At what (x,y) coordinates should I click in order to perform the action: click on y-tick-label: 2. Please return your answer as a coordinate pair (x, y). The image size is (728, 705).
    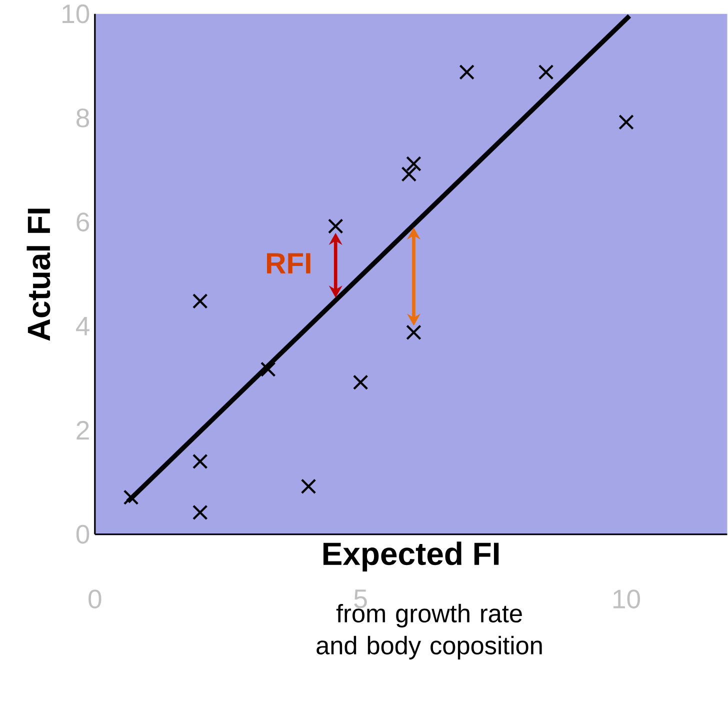
    Looking at the image, I should click on (82, 430).